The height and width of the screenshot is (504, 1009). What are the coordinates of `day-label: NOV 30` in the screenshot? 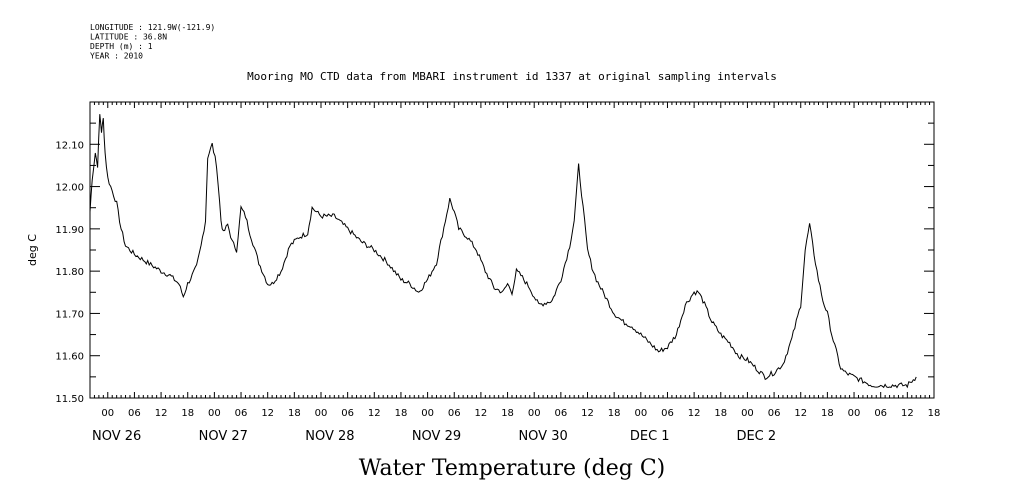 It's located at (542, 436).